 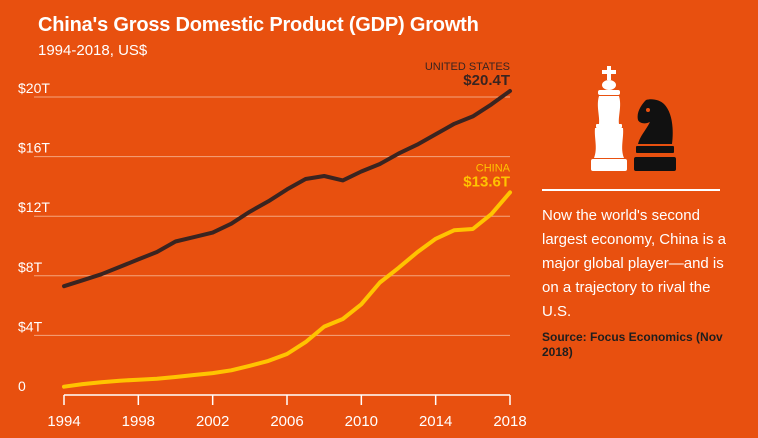 I want to click on chart-subtitle: 1994-2018, US$, so click(x=93, y=50).